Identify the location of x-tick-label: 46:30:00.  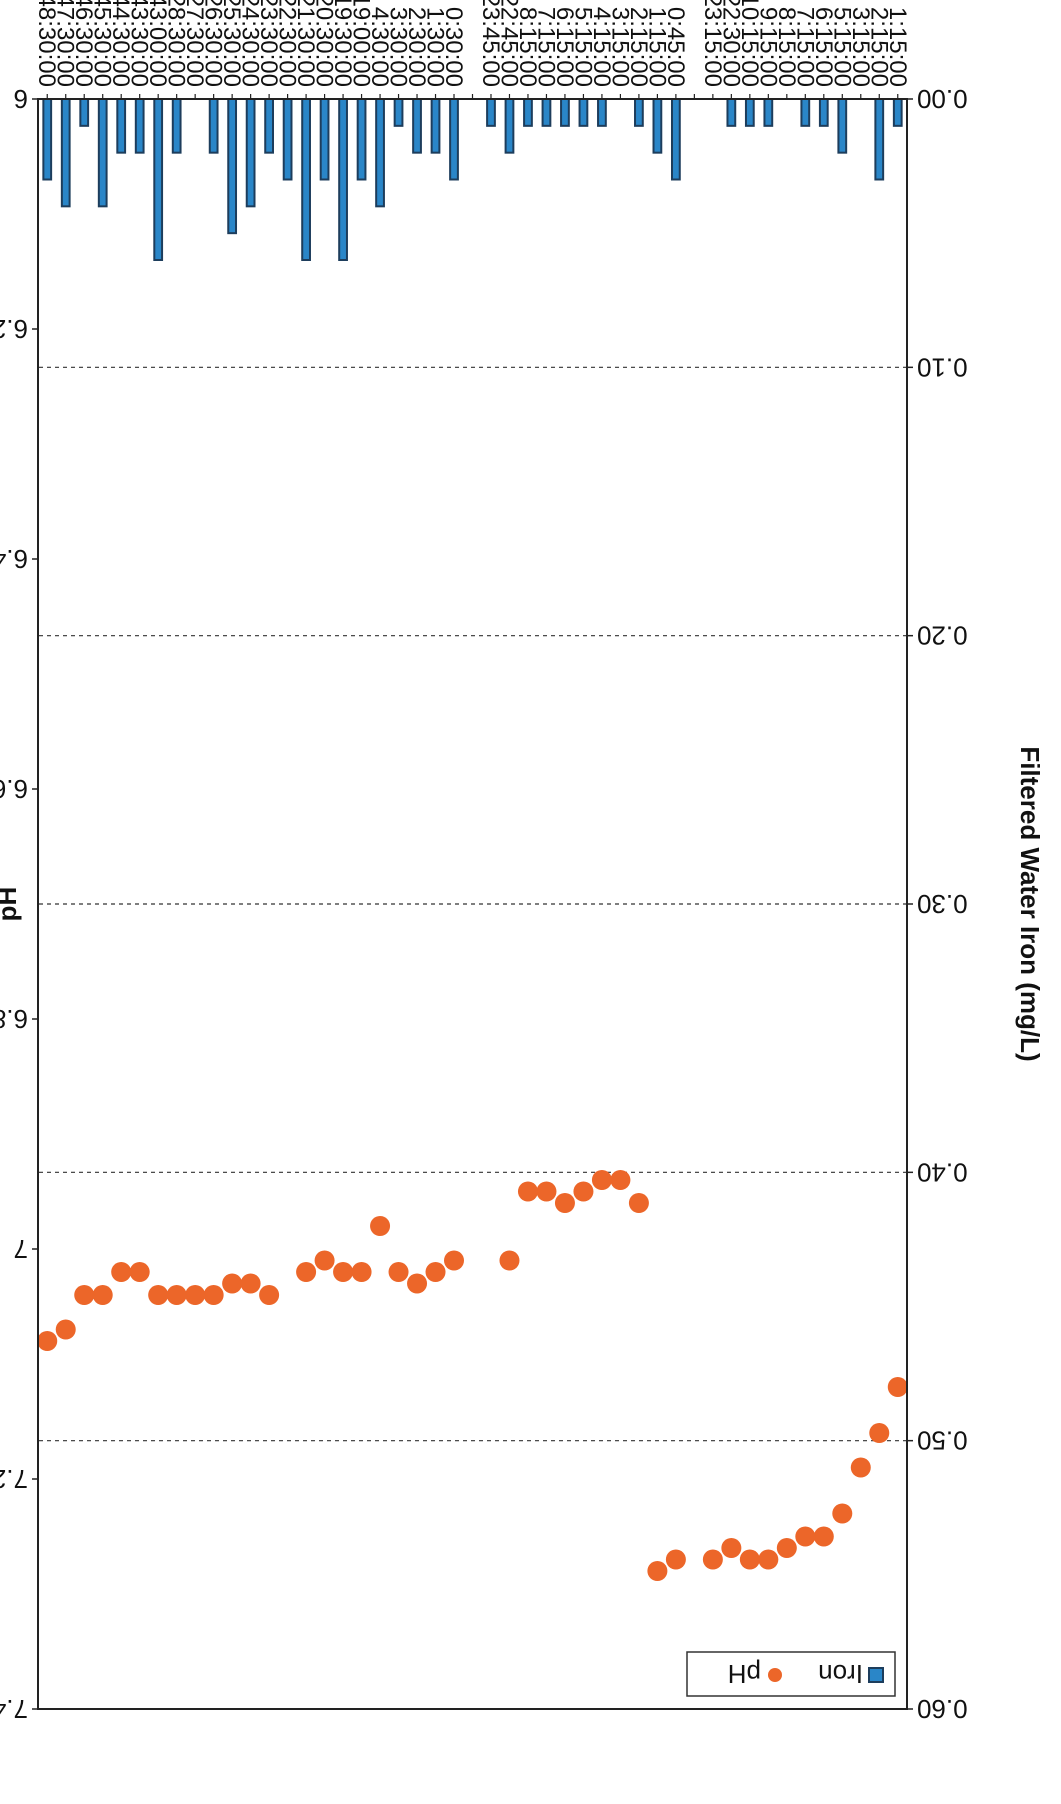
(83, 43).